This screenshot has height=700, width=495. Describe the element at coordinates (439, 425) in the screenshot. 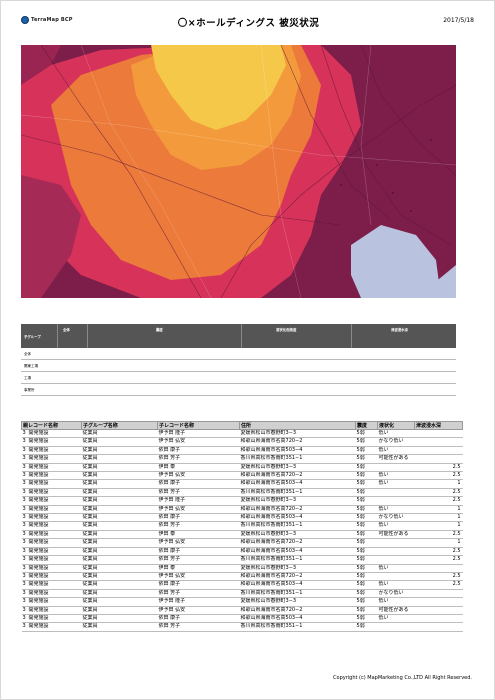

I see `detail-header-cell: 津波浸水深` at that location.